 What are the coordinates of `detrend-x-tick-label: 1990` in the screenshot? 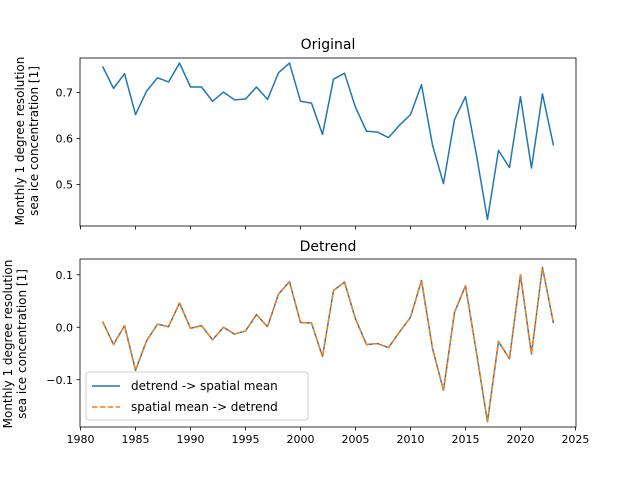 It's located at (191, 439).